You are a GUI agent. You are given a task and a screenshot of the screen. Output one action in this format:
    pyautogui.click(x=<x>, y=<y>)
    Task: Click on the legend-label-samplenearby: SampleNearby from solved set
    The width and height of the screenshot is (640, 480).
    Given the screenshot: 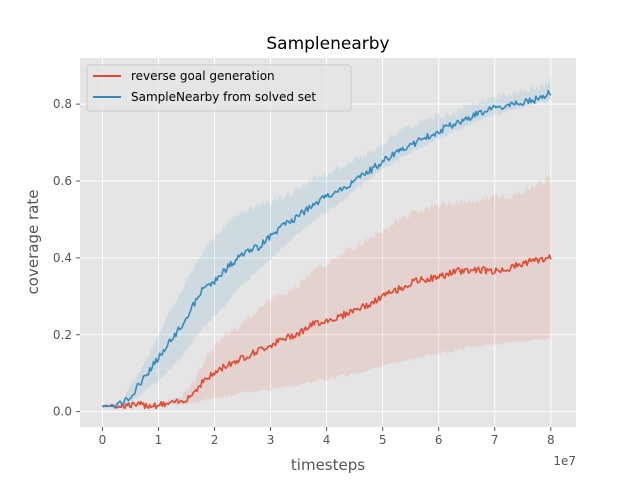 What is the action you would take?
    pyautogui.click(x=223, y=97)
    